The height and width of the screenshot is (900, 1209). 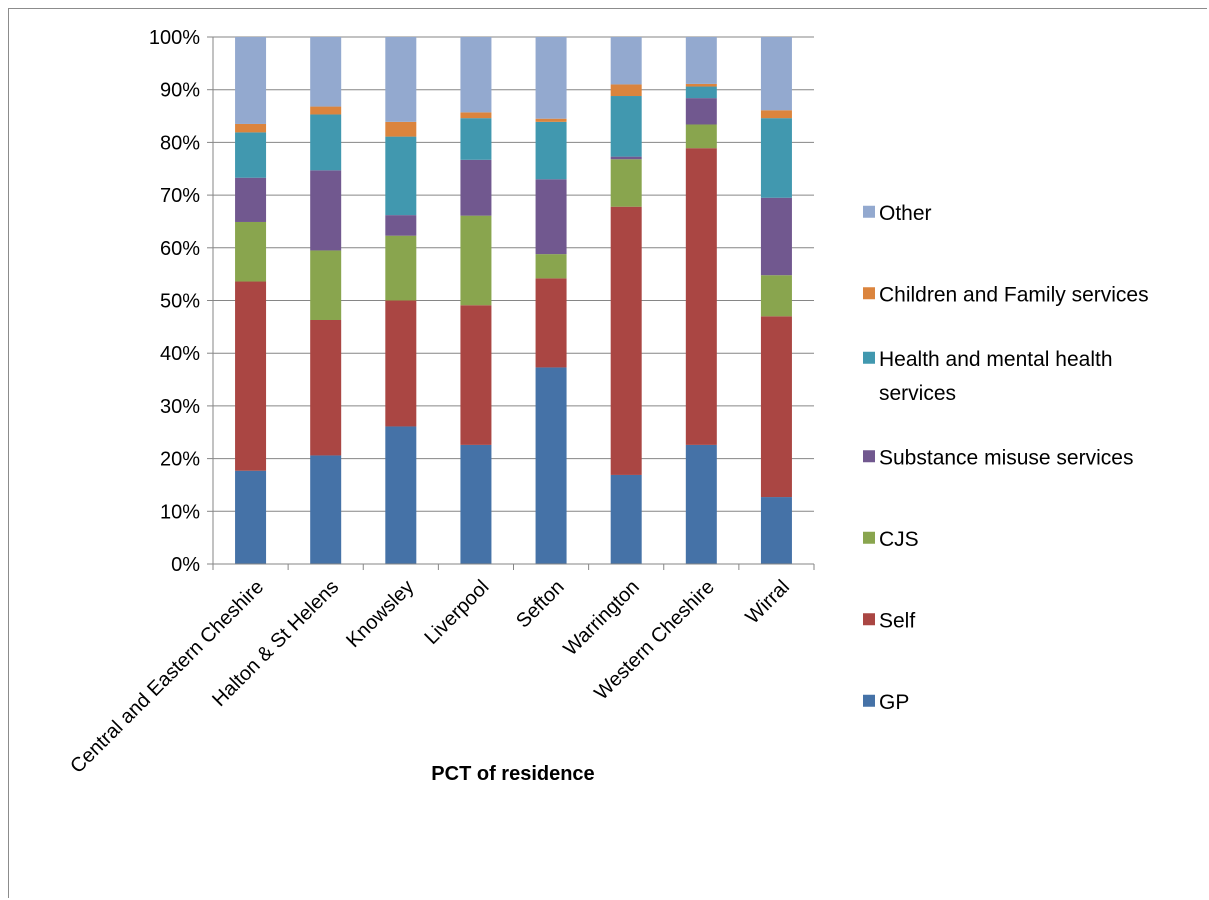 What do you see at coordinates (996, 376) in the screenshot?
I see `legend-label: Health and mental health services` at bounding box center [996, 376].